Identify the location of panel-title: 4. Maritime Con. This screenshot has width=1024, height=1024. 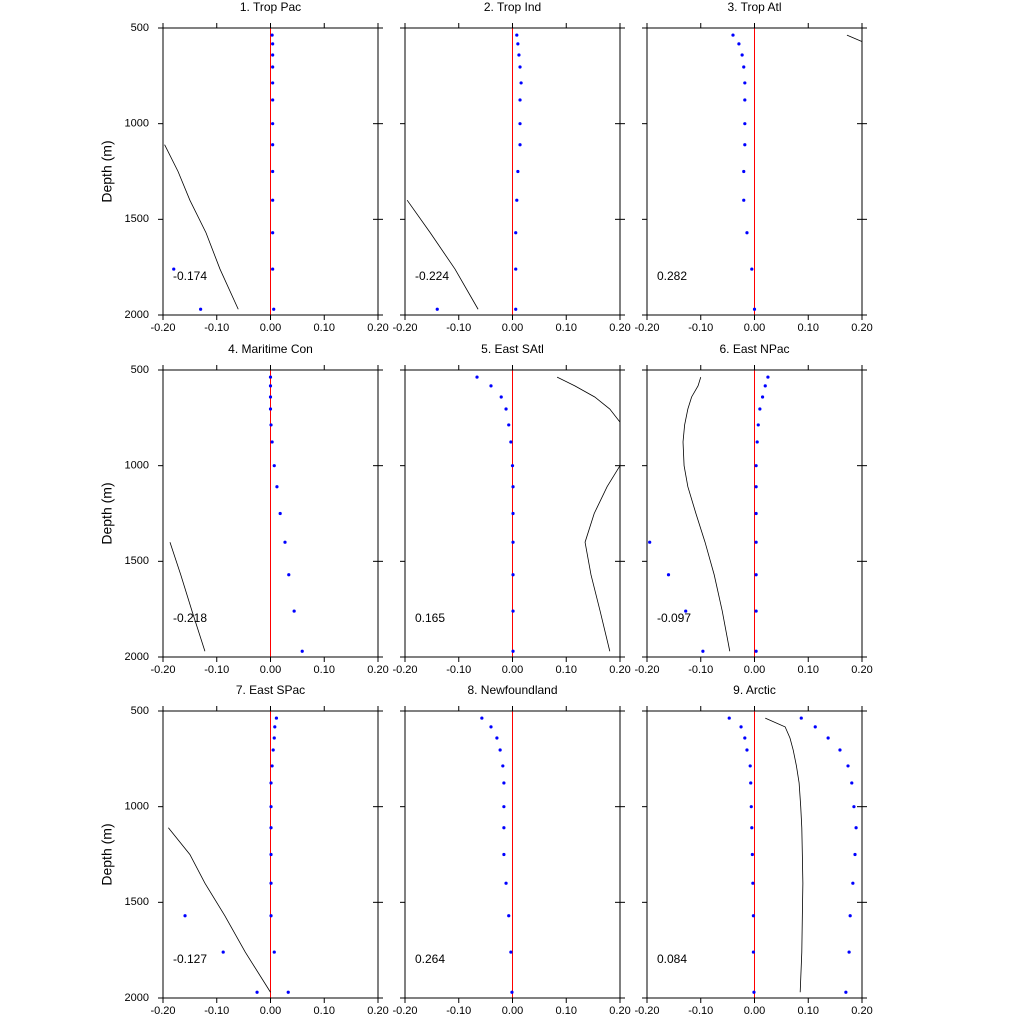
(270, 349).